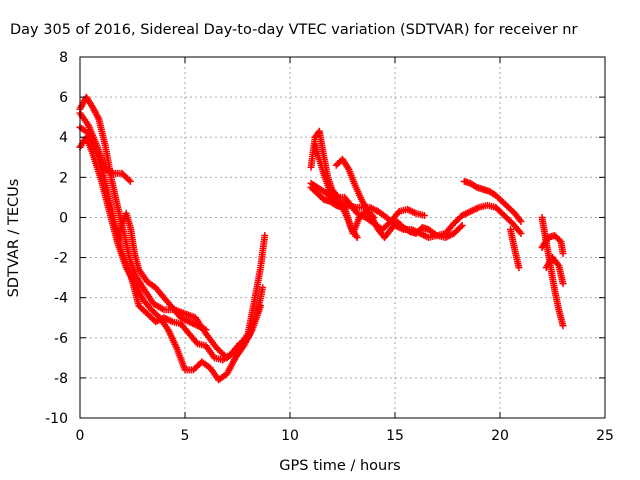 The width and height of the screenshot is (640, 480). I want to click on x-tick-label: 25, so click(605, 436).